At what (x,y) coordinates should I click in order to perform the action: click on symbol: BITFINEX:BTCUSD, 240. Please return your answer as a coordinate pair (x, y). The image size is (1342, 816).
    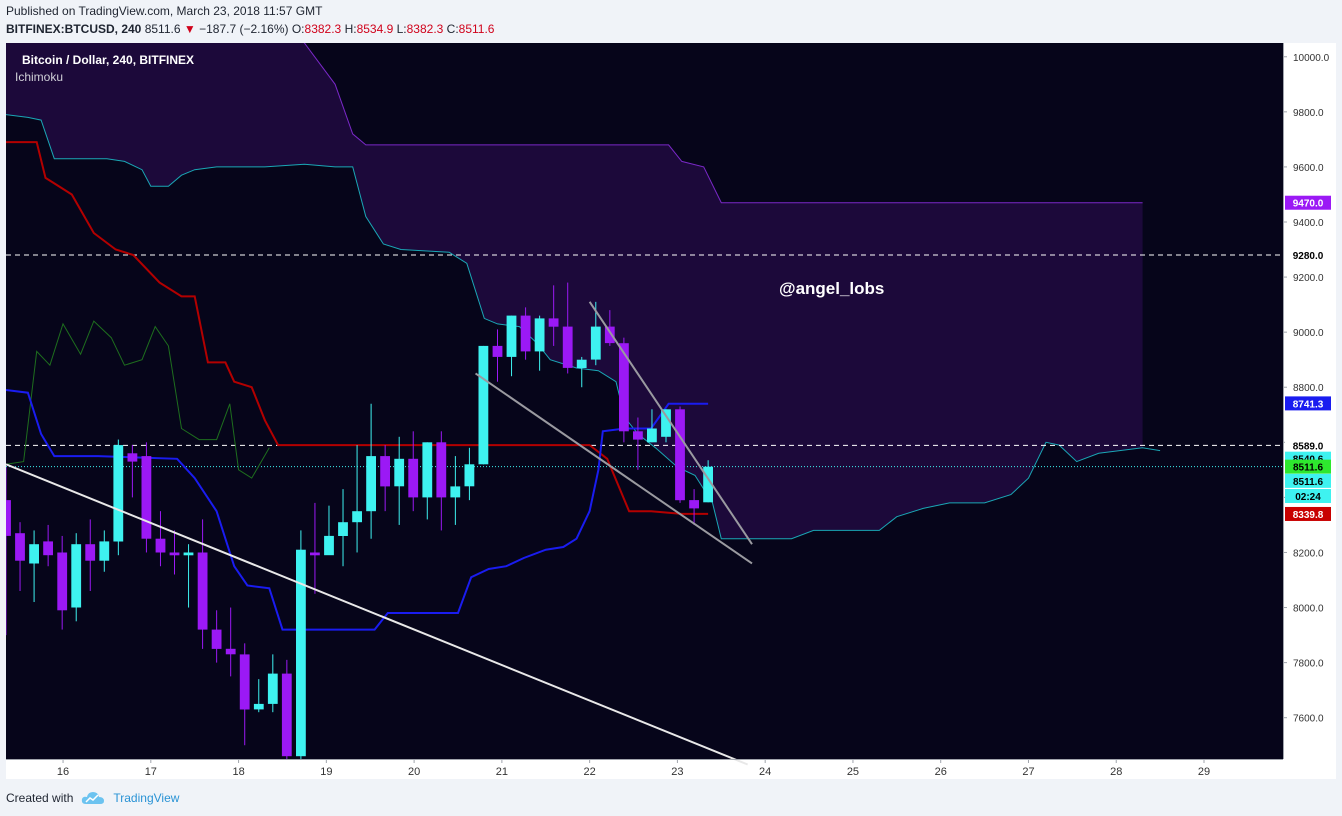
    Looking at the image, I should click on (74, 29).